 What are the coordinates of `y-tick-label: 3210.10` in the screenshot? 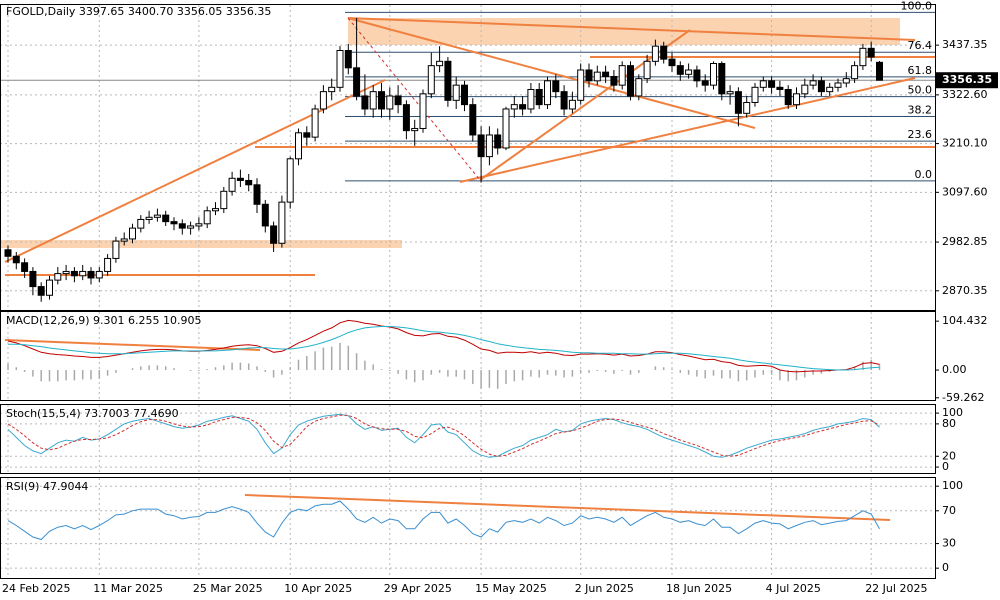 It's located at (965, 143).